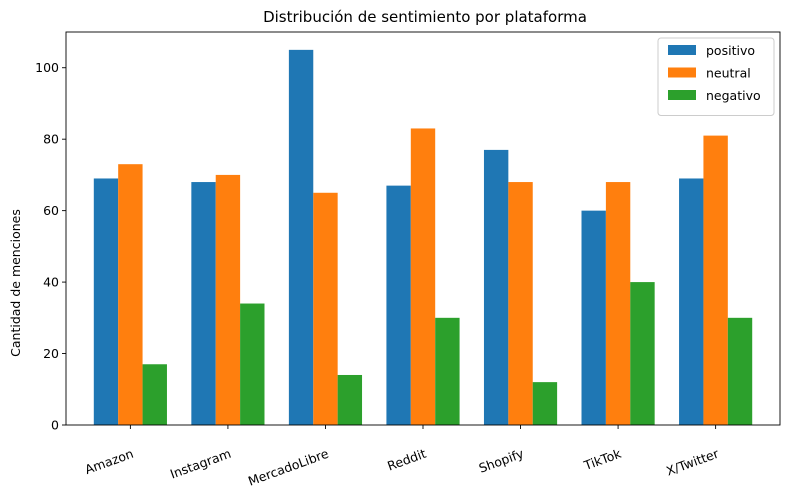 The width and height of the screenshot is (790, 495). Describe the element at coordinates (47, 67) in the screenshot. I see `y-tick-label: 100` at that location.